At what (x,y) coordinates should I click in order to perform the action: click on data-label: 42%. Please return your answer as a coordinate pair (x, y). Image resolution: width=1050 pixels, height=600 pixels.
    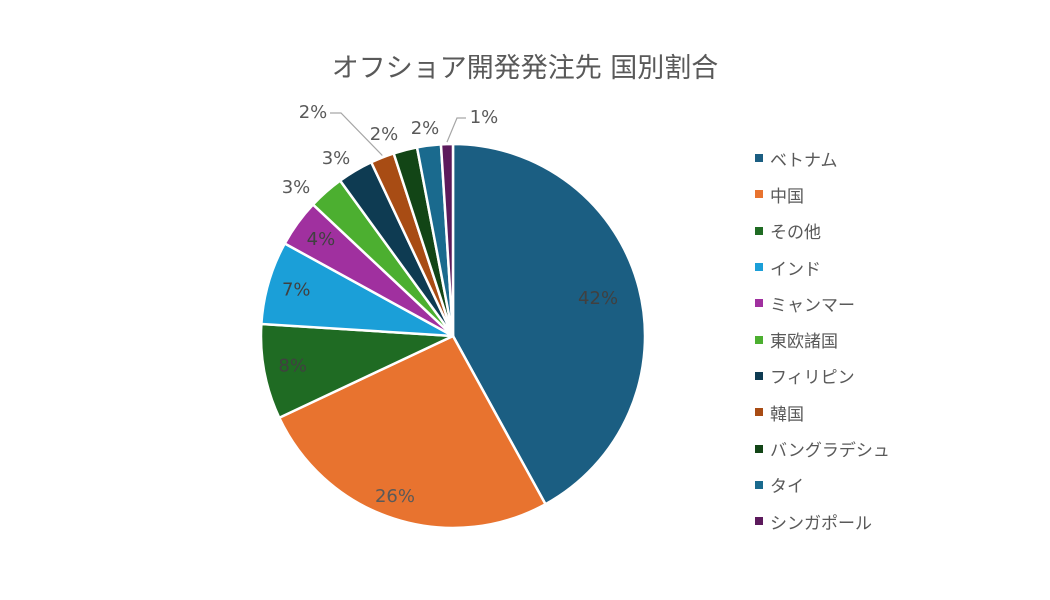
    Looking at the image, I should click on (598, 298).